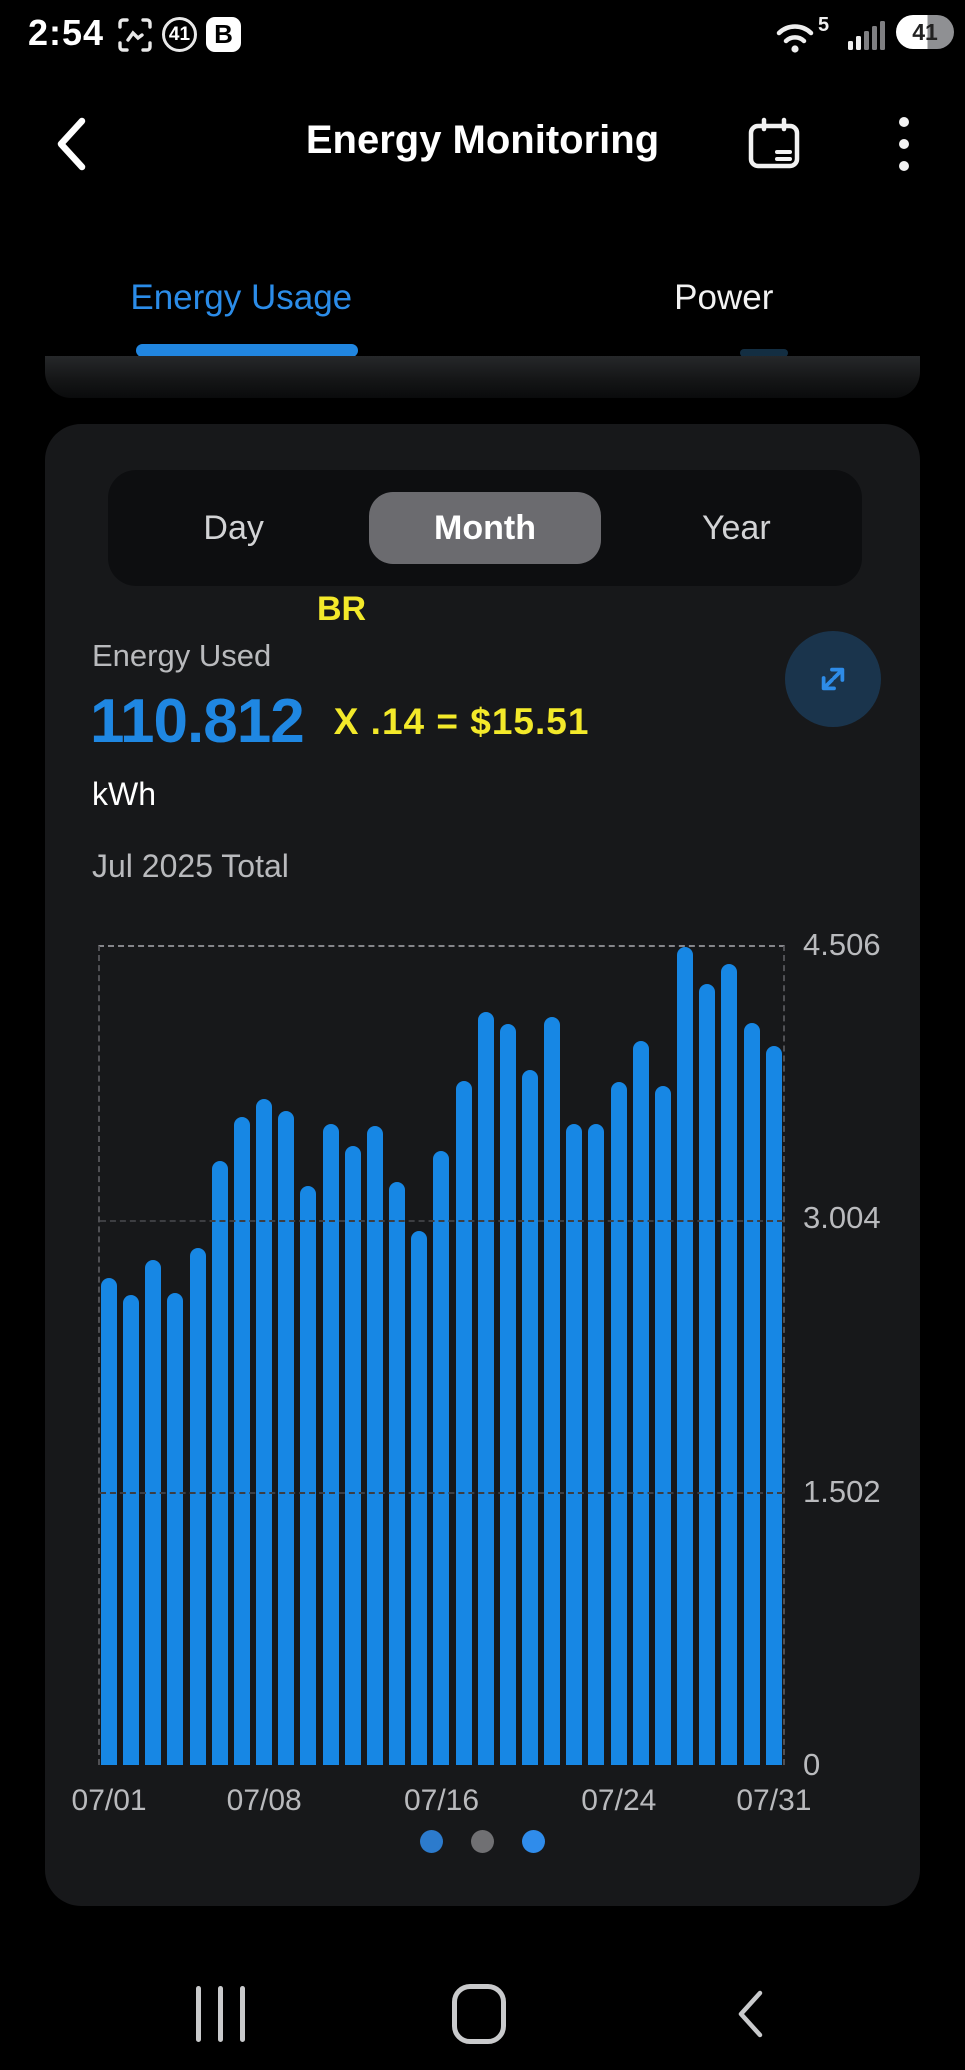 This screenshot has width=965, height=2070. I want to click on bar-07/15, so click(419, 1498).